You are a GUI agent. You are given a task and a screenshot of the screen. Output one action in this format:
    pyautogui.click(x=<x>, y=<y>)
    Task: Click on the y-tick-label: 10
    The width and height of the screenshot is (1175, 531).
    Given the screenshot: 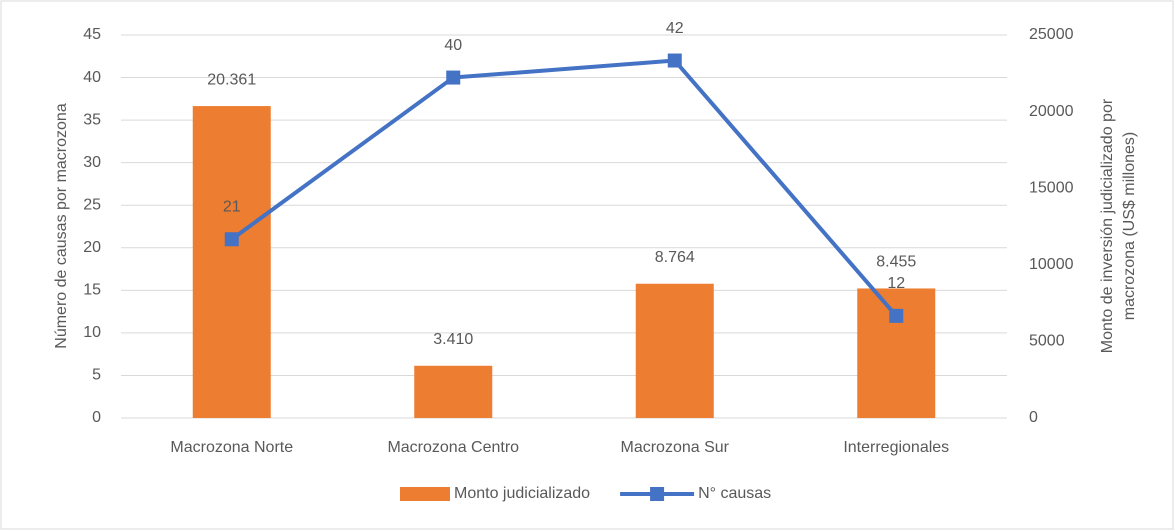 What is the action you would take?
    pyautogui.click(x=92, y=332)
    